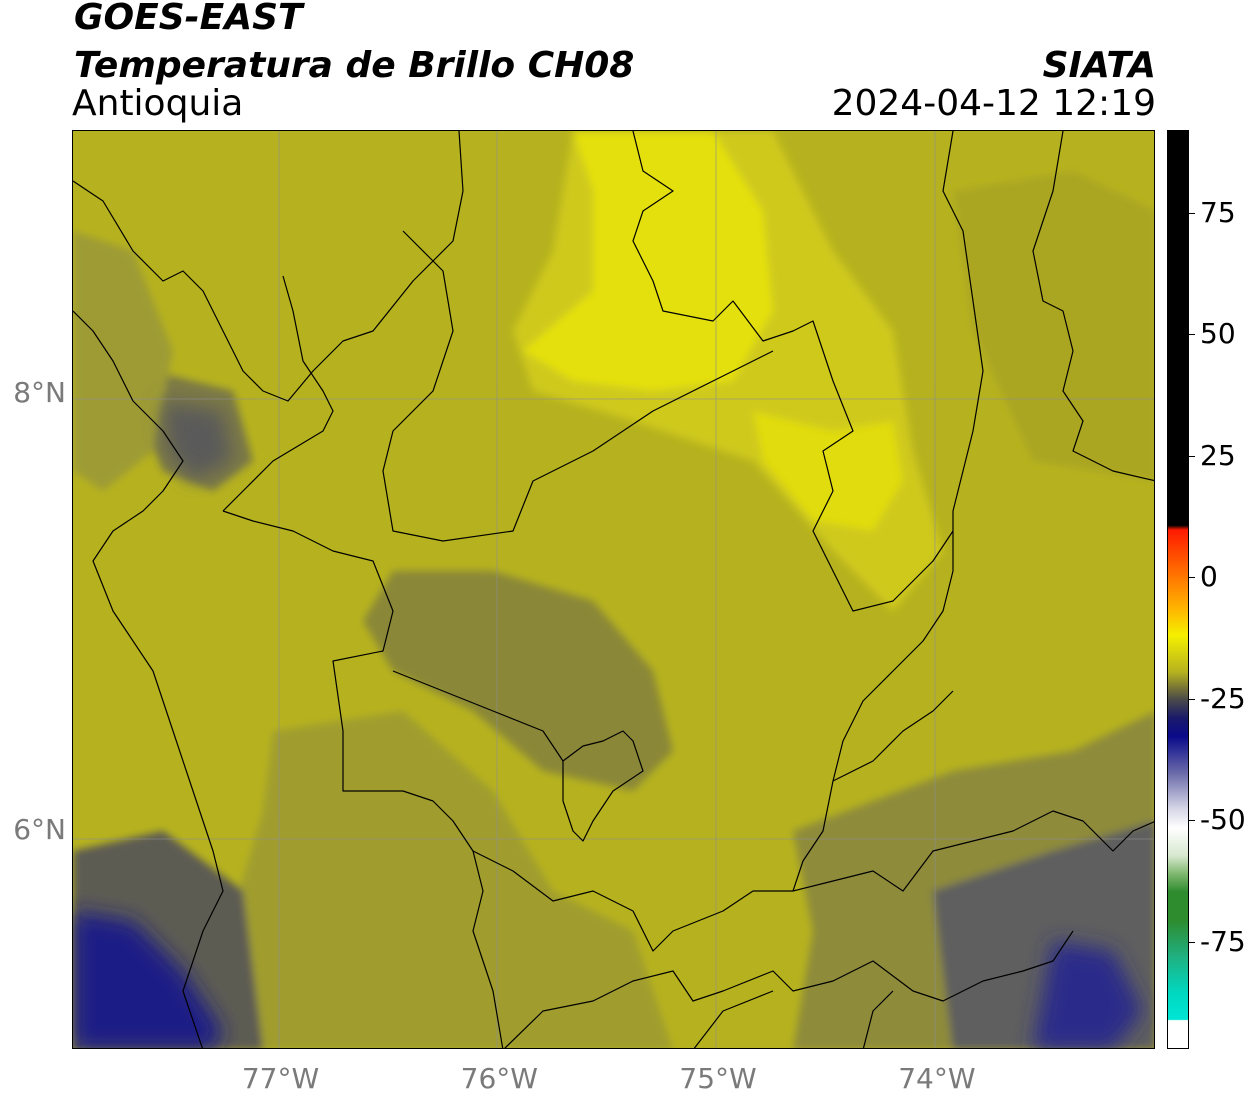  I want to click on colorbar-tick-label: -50, so click(1223, 820).